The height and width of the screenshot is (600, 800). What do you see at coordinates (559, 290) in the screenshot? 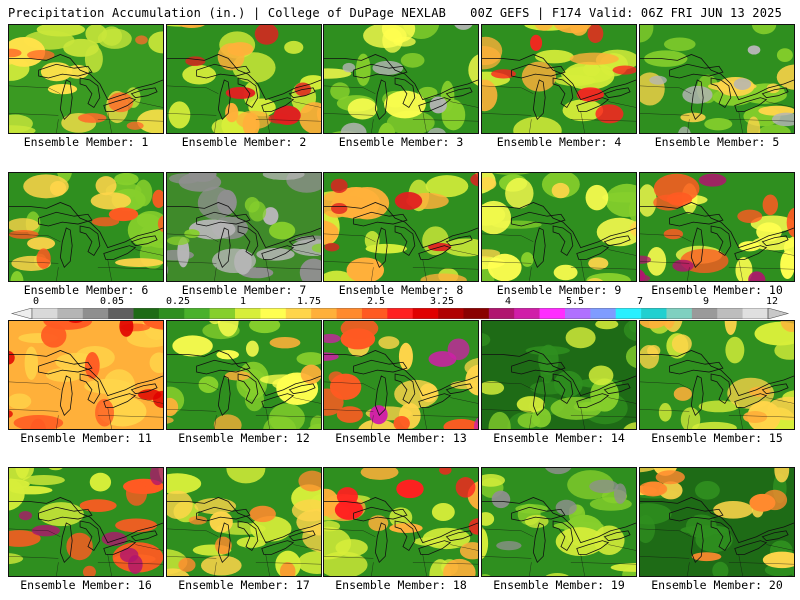
I see `ensemble-member-label: Ensemble Member: 9` at bounding box center [559, 290].